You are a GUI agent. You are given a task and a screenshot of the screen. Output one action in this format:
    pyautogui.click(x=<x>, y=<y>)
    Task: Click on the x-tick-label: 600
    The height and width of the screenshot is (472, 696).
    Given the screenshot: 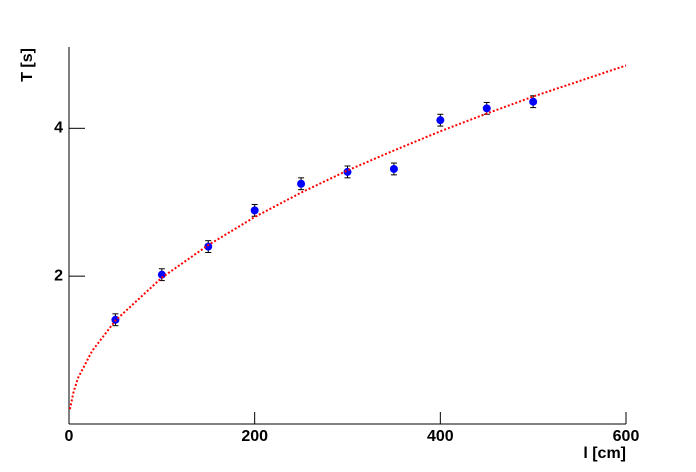 What is the action you would take?
    pyautogui.click(x=626, y=436)
    